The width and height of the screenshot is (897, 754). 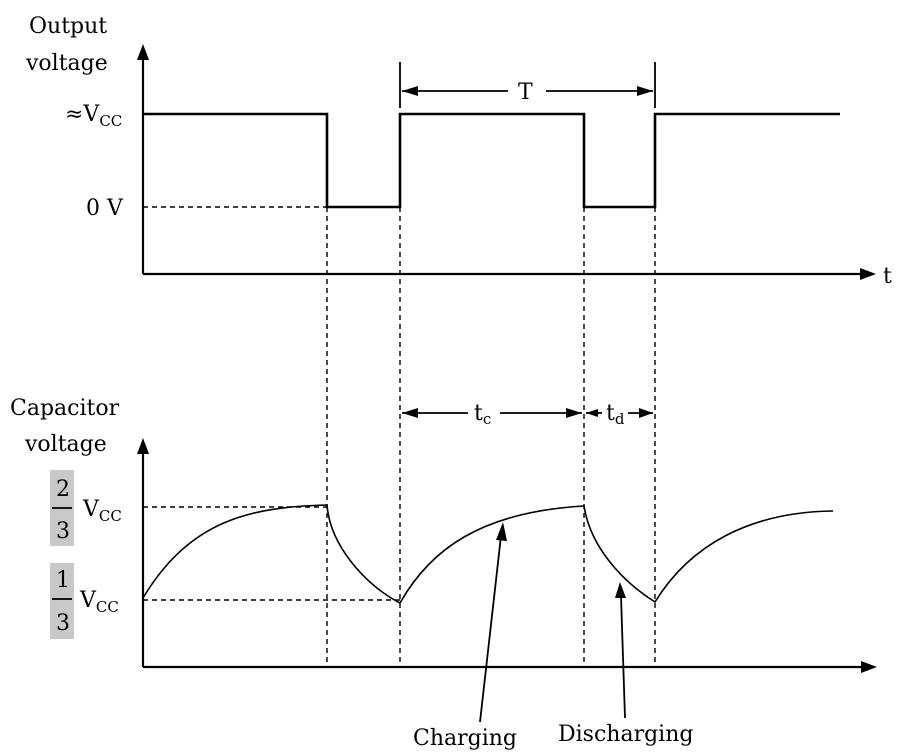 I want to click on discharging-pointer-line, so click(x=623, y=657).